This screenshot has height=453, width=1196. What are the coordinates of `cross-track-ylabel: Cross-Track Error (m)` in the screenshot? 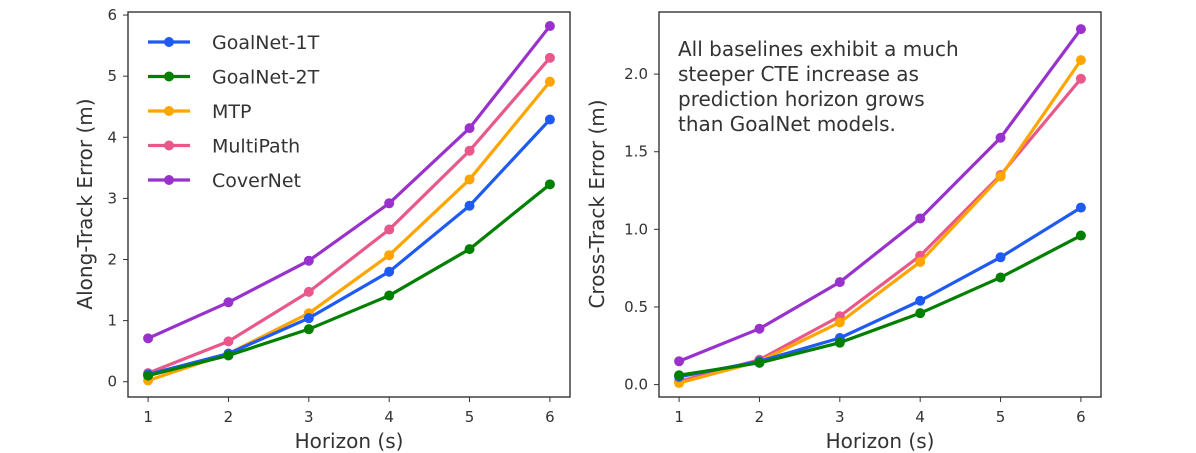 It's located at (597, 203).